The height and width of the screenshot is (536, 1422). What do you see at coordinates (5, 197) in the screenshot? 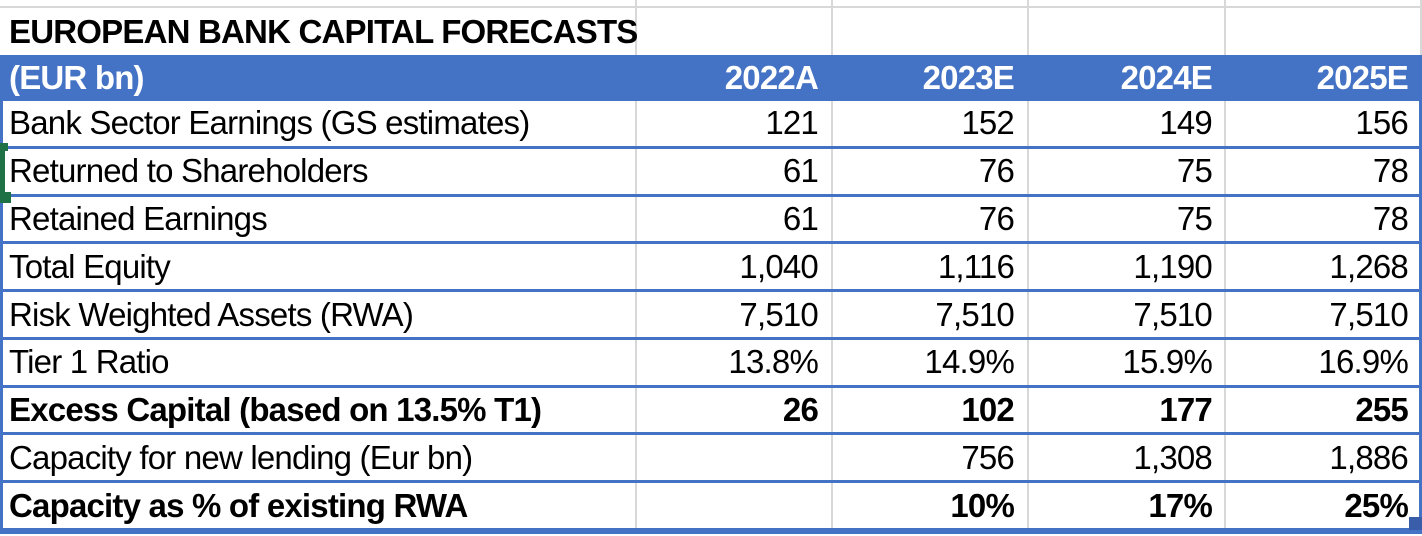
I see `selection-handle-bottom` at bounding box center [5, 197].